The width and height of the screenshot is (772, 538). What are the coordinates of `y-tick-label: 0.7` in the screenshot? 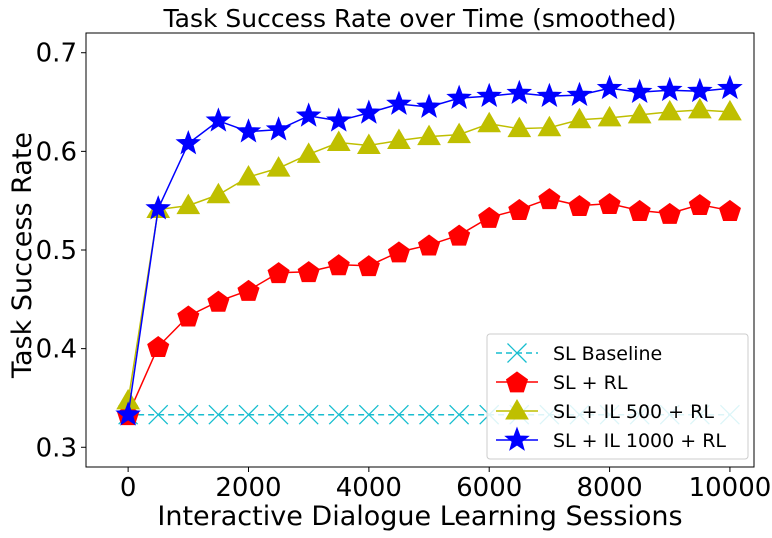 It's located at (56, 54).